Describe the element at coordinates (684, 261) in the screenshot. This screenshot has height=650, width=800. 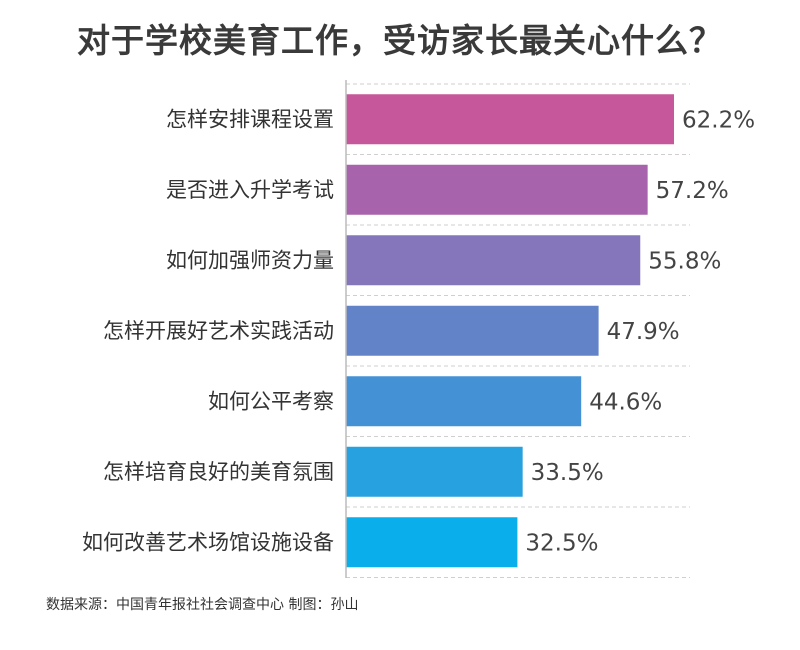
I see `value-label: 55.8%` at that location.